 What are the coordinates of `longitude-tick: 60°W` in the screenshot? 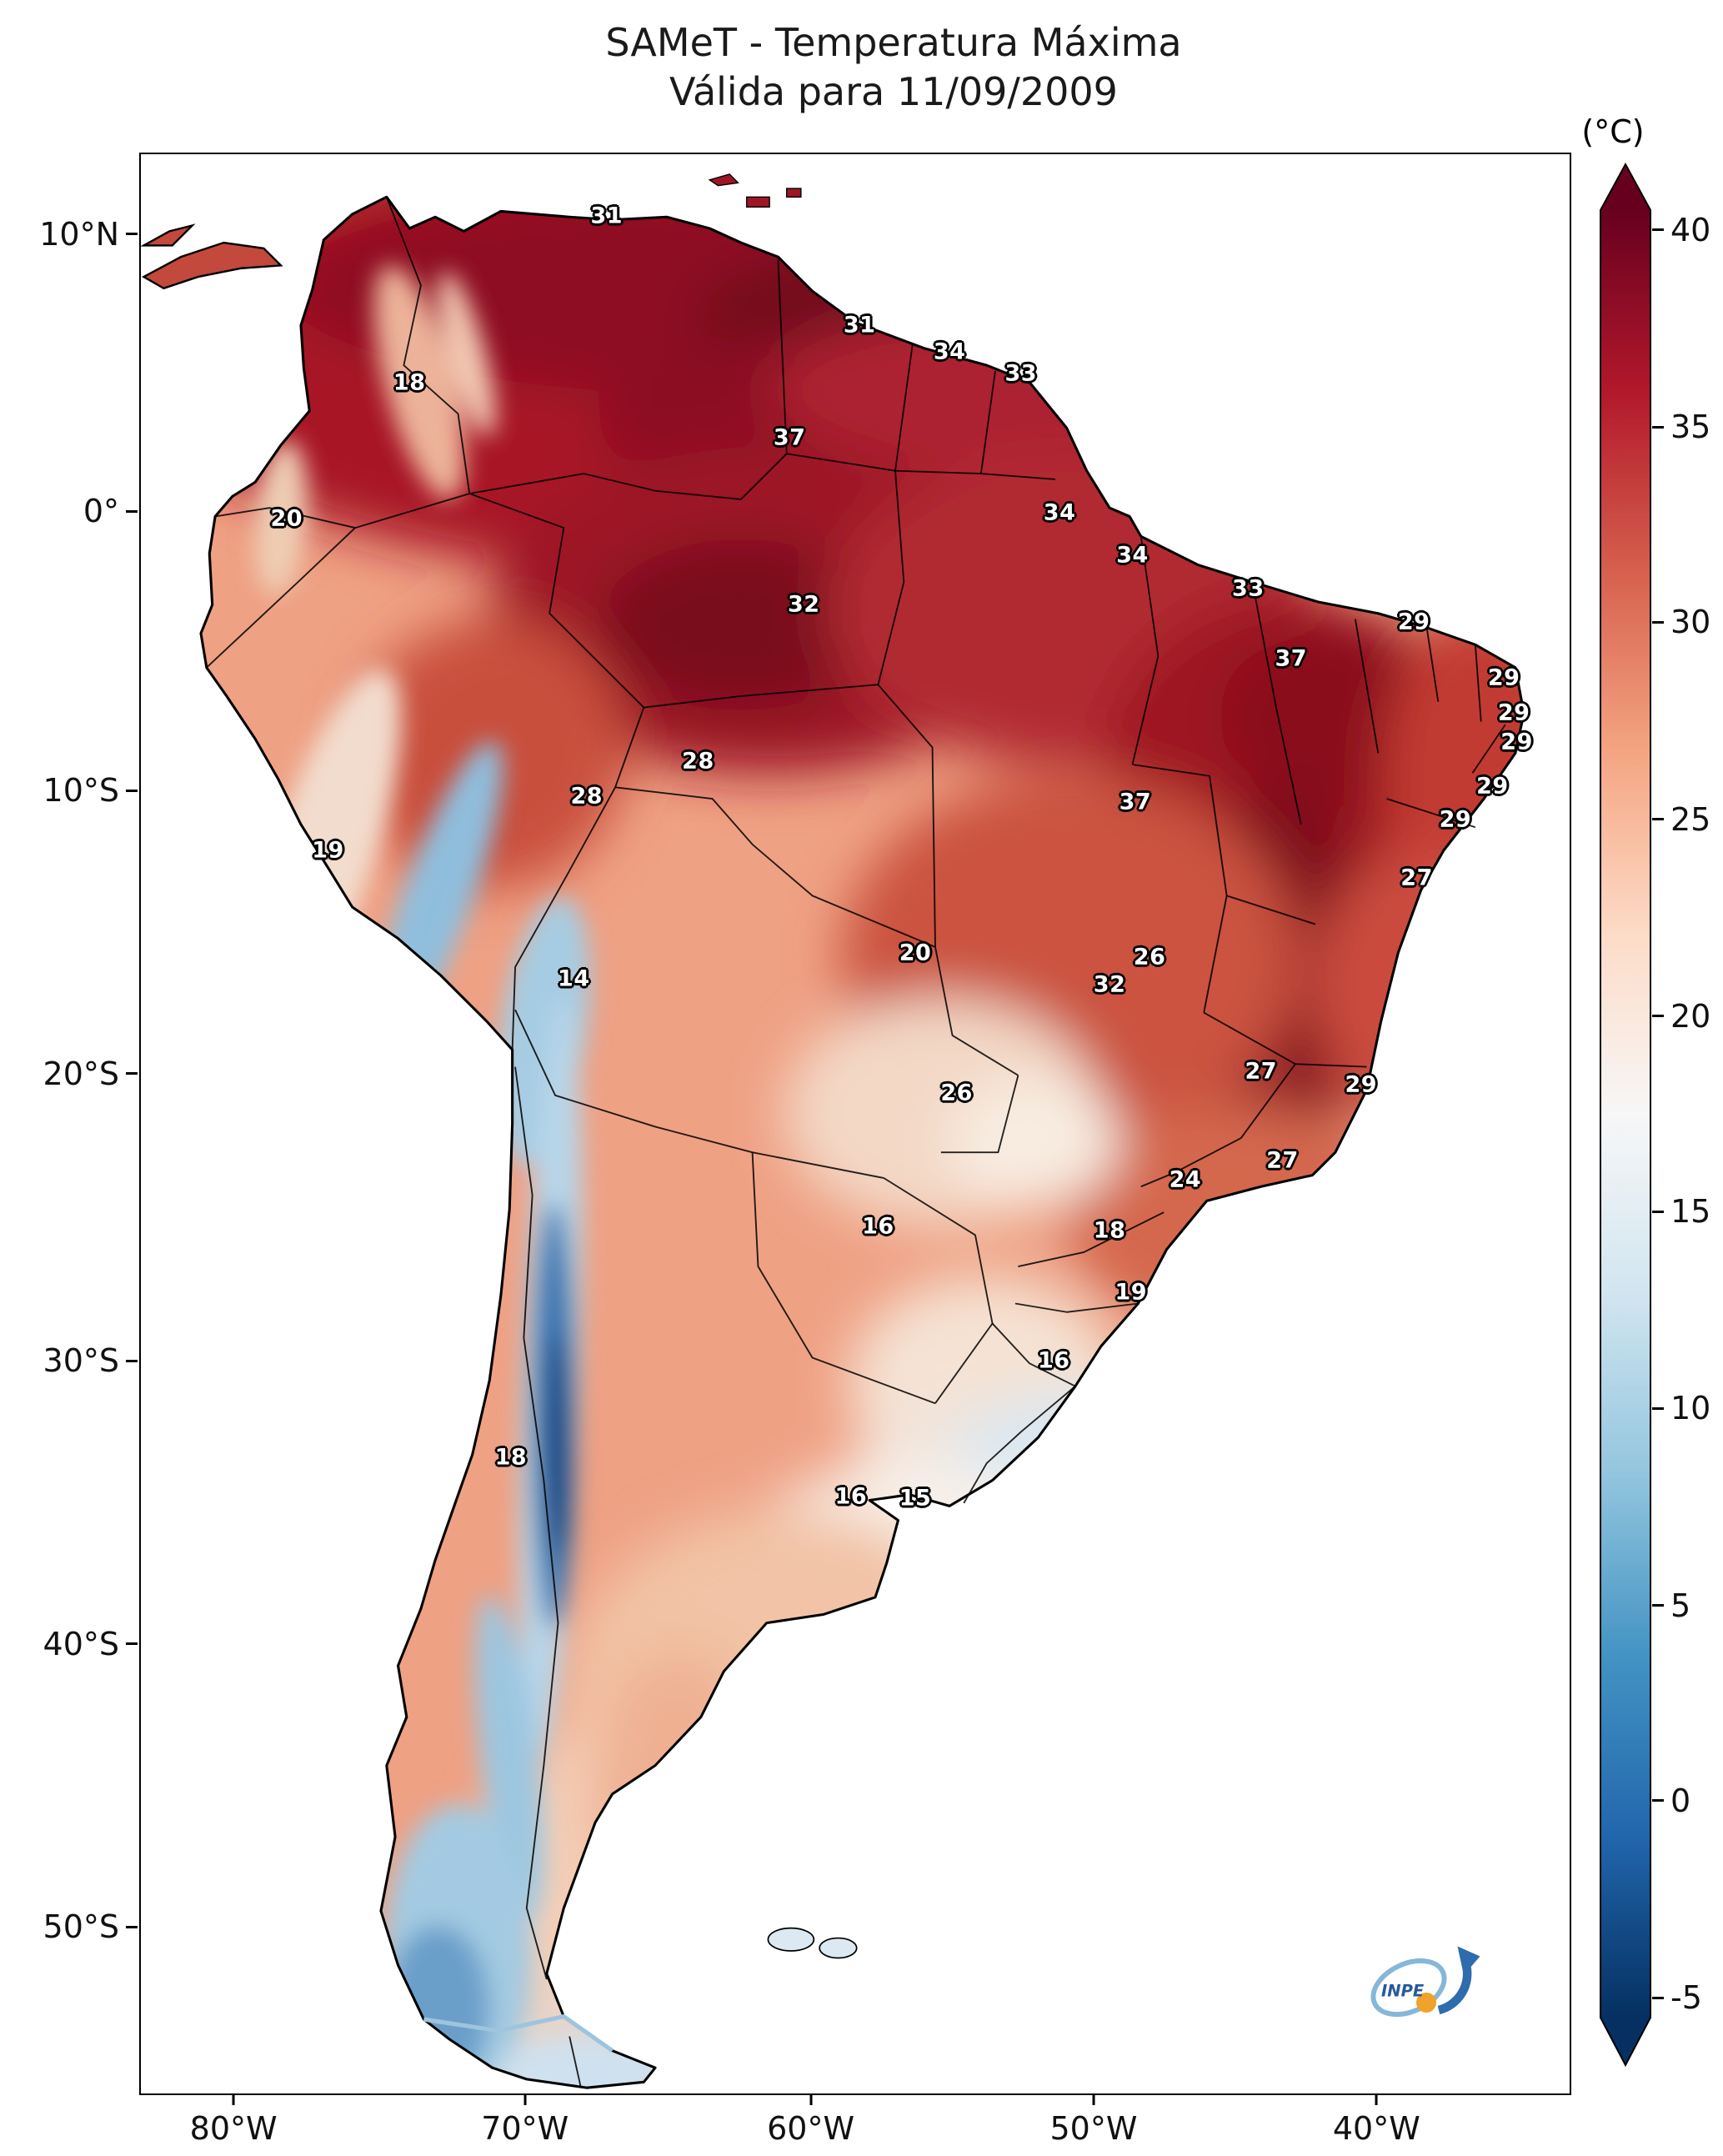 It's located at (811, 2120).